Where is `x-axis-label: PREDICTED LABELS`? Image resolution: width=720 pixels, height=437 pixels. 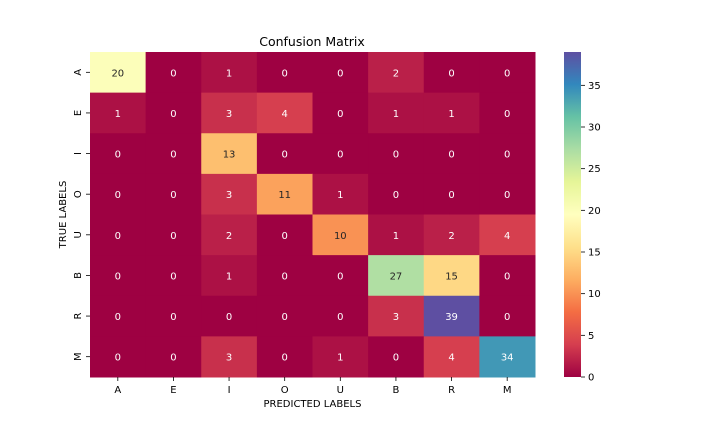
x-axis-label: PREDICTED LABELS is located at coordinates (313, 404).